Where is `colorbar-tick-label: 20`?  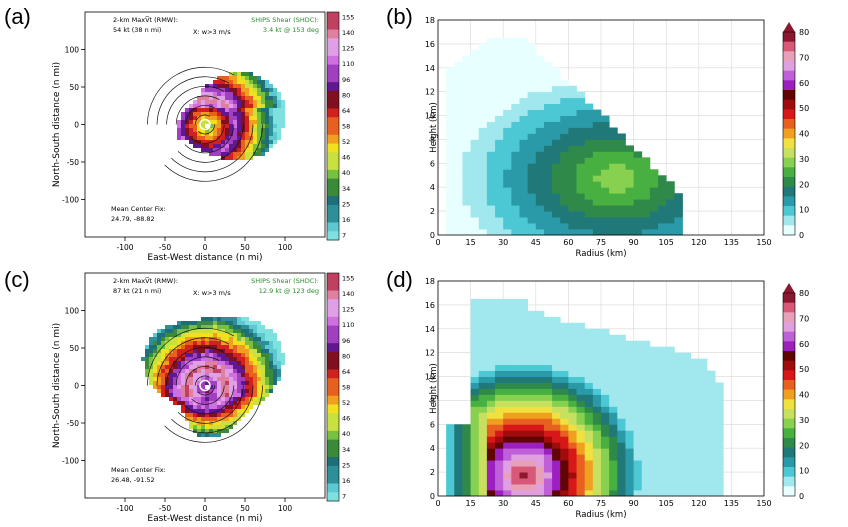 colorbar-tick-label: 20 is located at coordinates (804, 184).